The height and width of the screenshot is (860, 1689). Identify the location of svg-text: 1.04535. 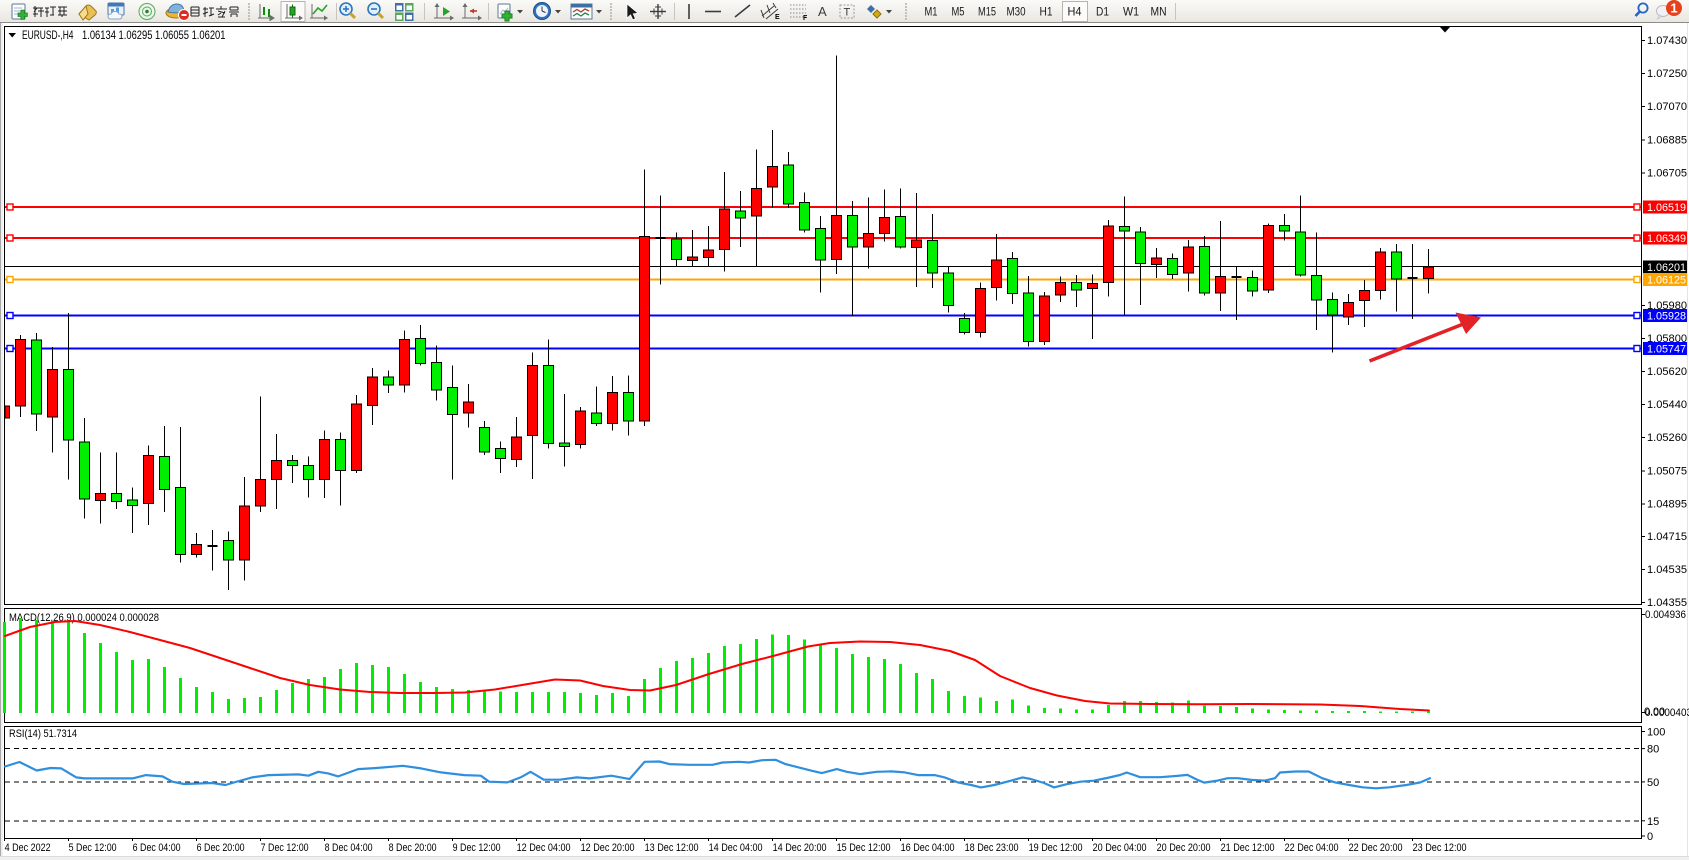
(1667, 570).